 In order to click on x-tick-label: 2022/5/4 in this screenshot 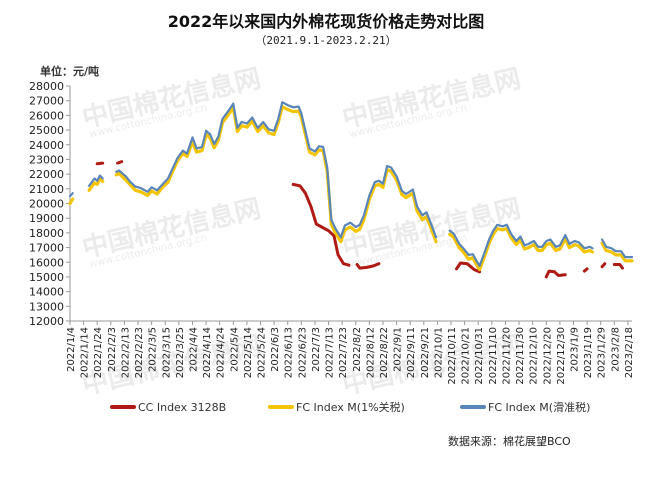, I will do `click(234, 349)`.